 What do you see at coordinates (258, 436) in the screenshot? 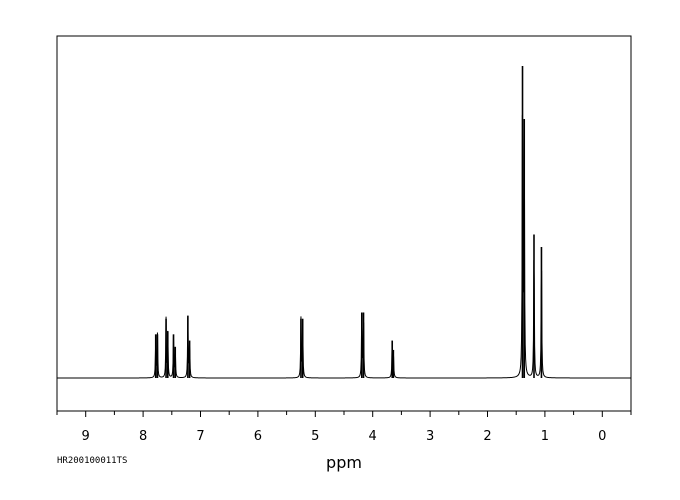
I see `x-tick-label: 6` at bounding box center [258, 436].